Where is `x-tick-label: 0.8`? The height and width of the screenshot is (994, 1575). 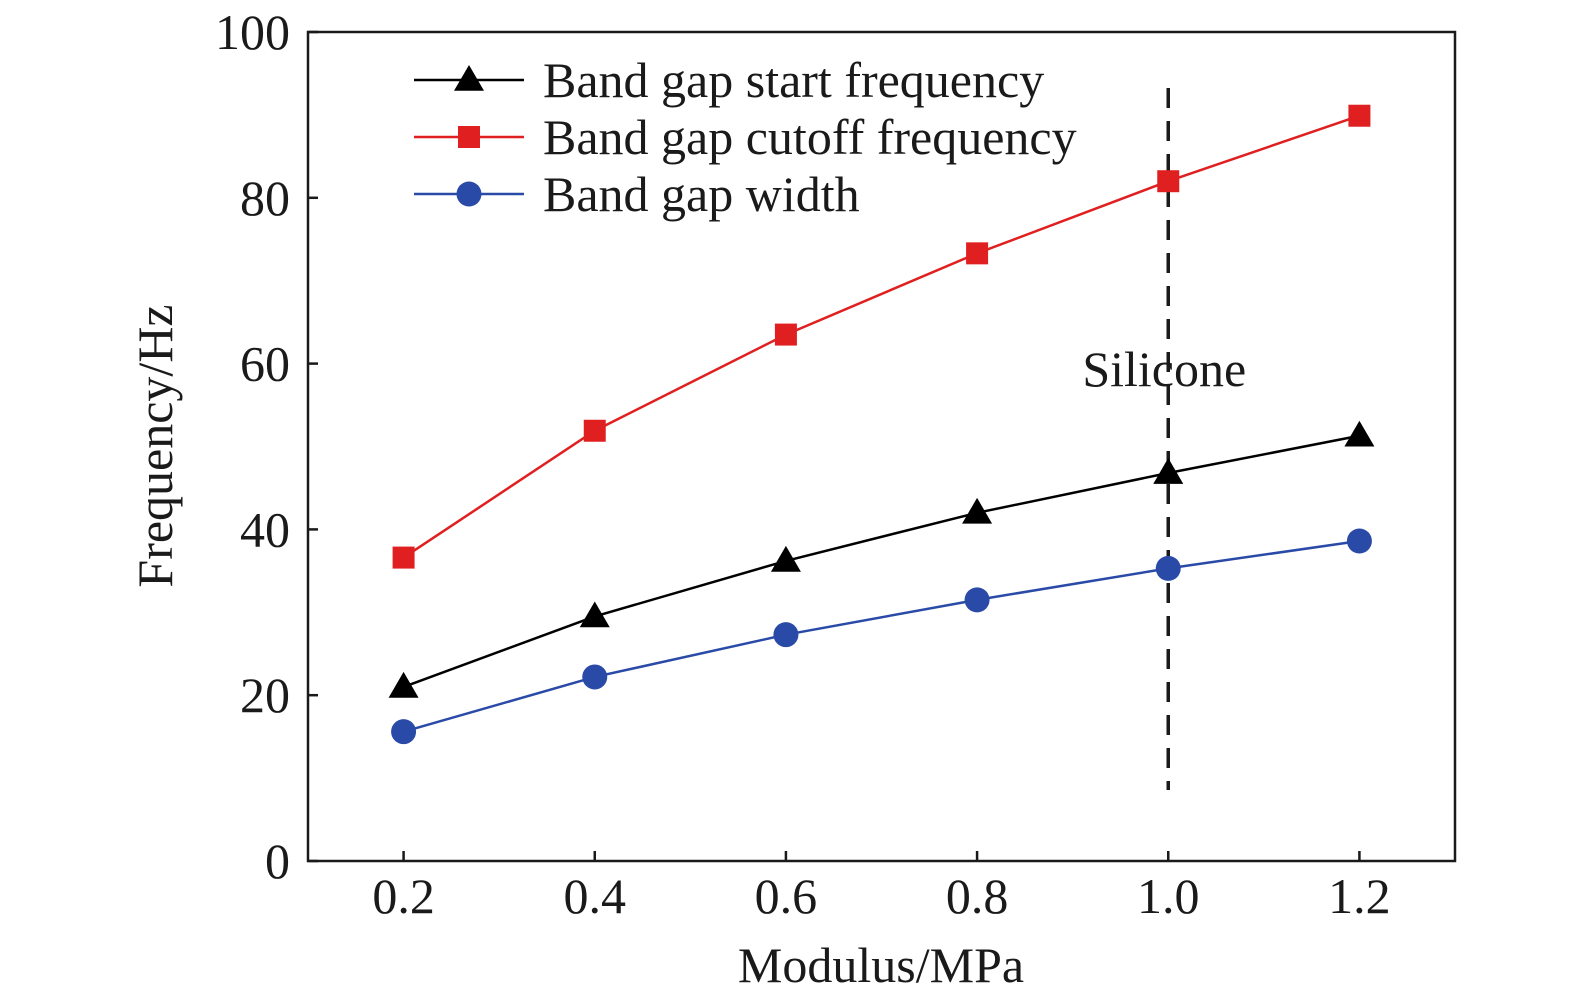
x-tick-label: 0.8 is located at coordinates (977, 896).